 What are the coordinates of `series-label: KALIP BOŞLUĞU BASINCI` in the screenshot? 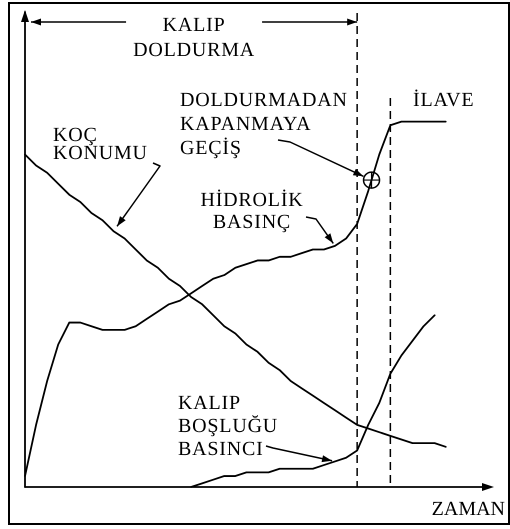 It's located at (228, 426).